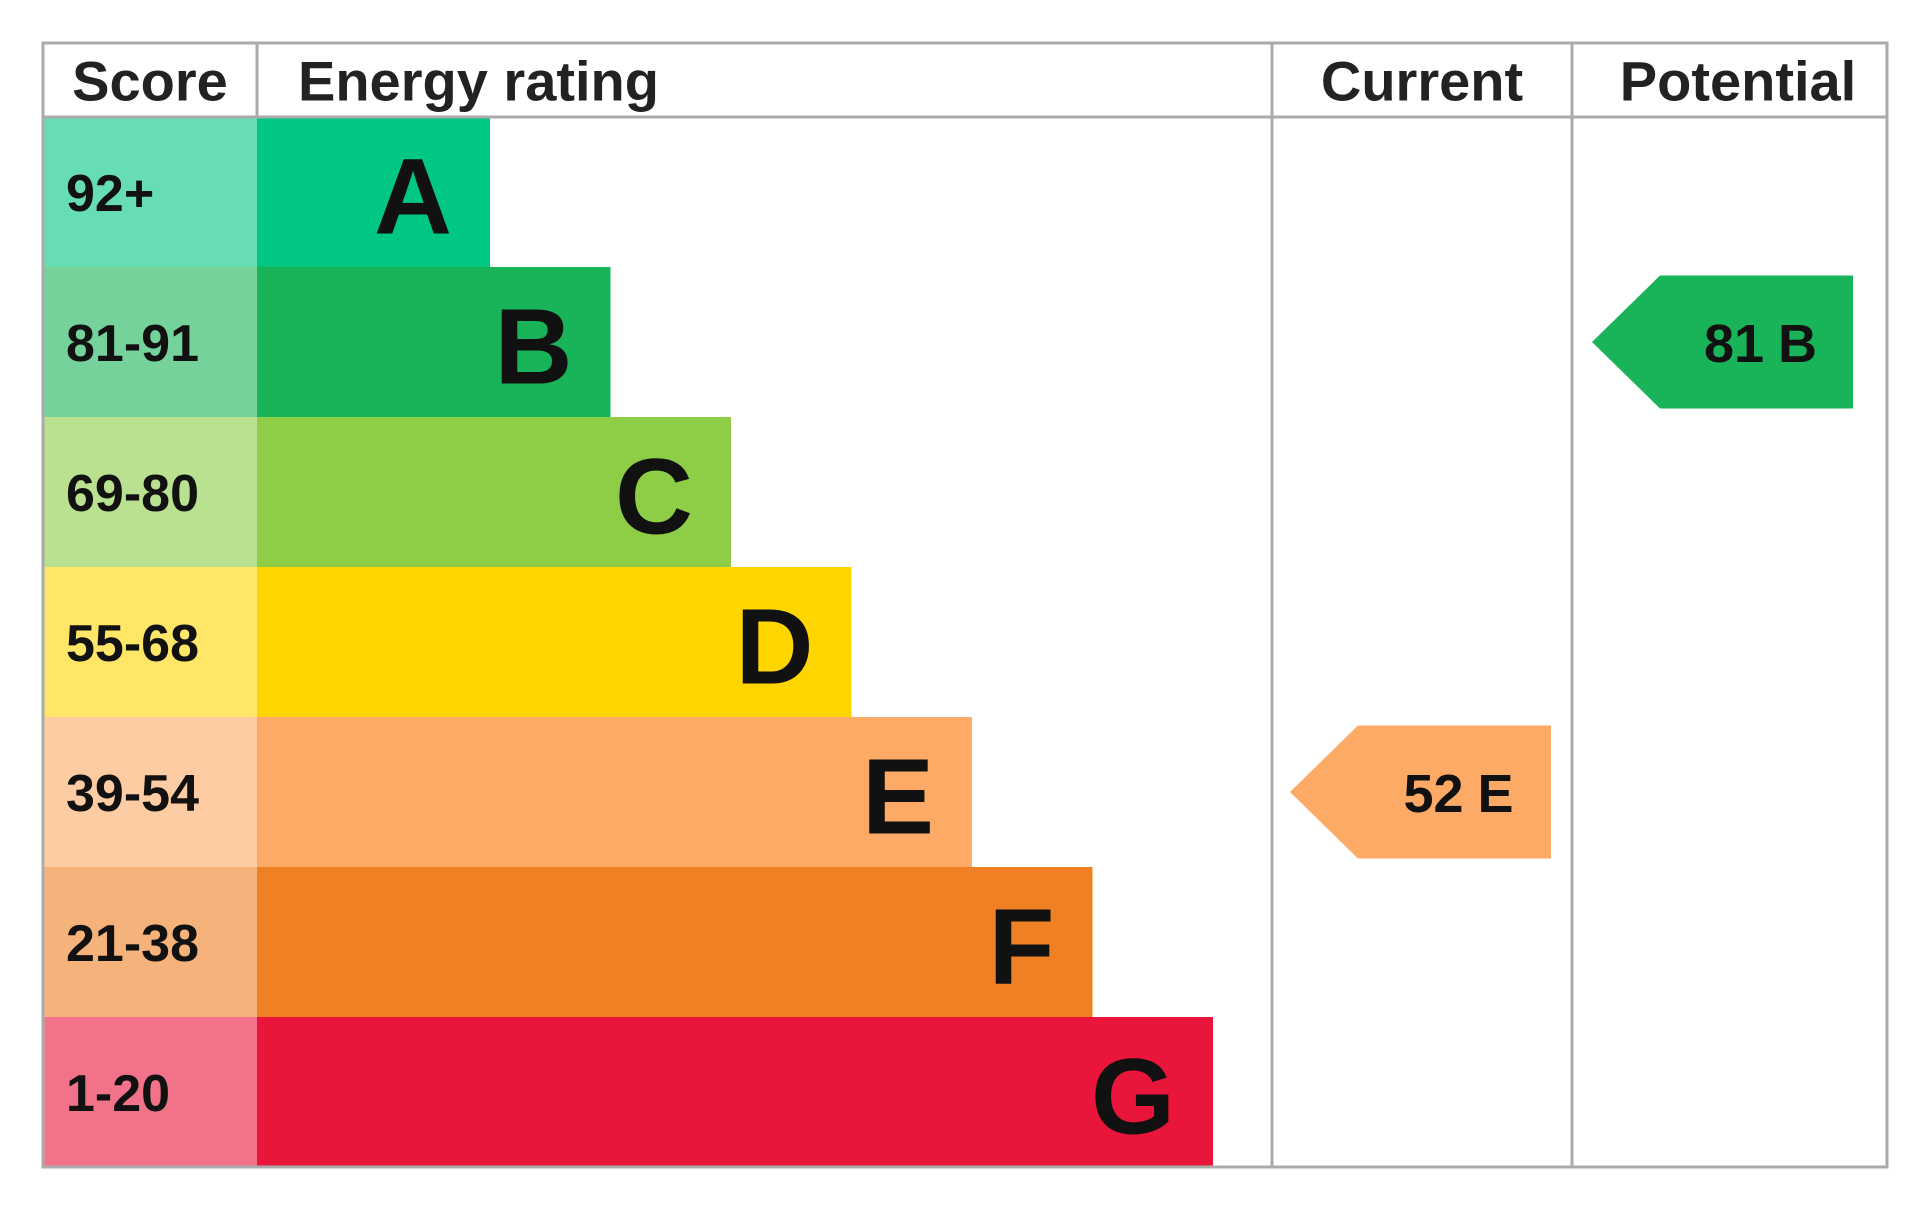  I want to click on band-letter: D, so click(775, 646).